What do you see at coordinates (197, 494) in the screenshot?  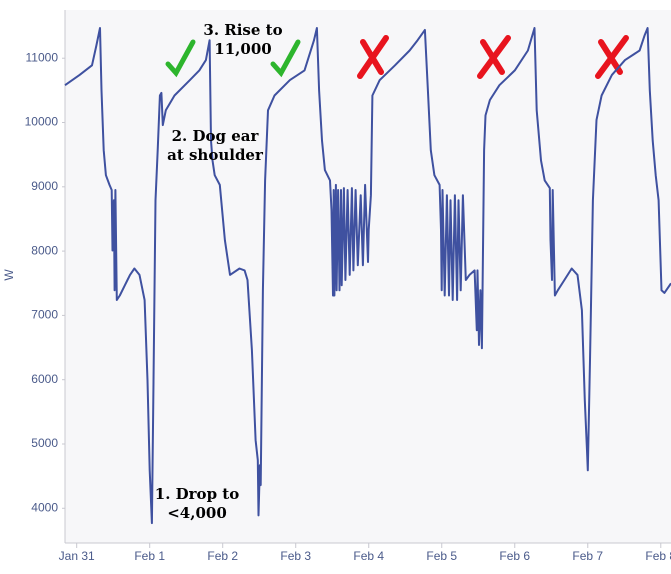 I see `annotation: 1. Drop to` at bounding box center [197, 494].